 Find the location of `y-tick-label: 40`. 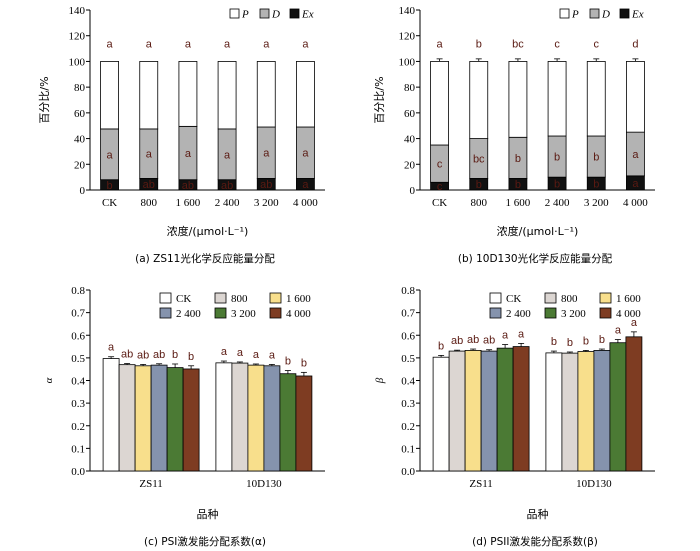

y-tick-label: 40 is located at coordinates (80, 140).